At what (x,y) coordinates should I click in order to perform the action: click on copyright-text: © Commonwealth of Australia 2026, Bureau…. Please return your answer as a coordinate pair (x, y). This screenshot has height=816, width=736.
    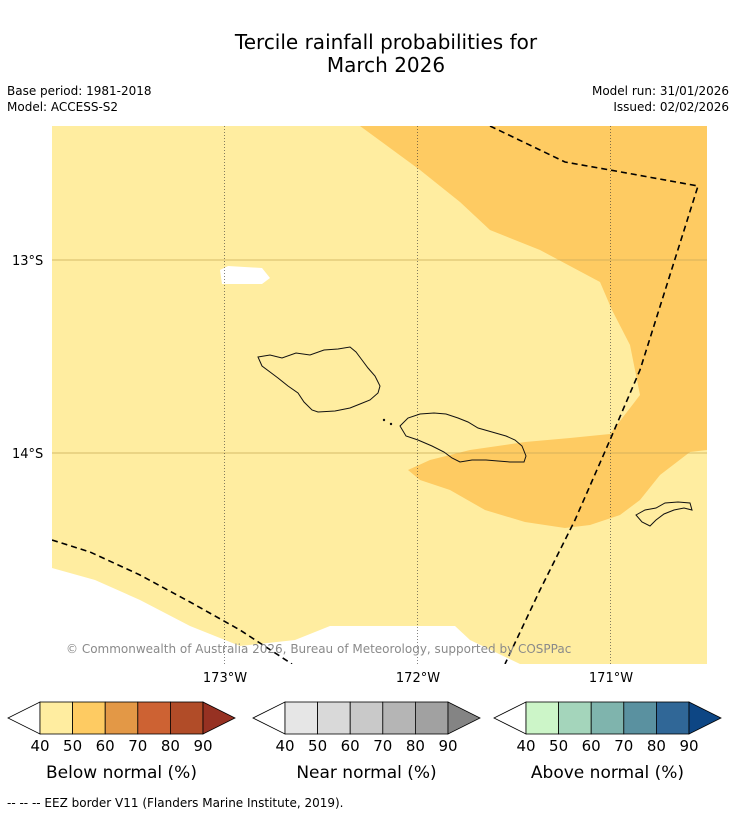
    Looking at the image, I should click on (318, 649).